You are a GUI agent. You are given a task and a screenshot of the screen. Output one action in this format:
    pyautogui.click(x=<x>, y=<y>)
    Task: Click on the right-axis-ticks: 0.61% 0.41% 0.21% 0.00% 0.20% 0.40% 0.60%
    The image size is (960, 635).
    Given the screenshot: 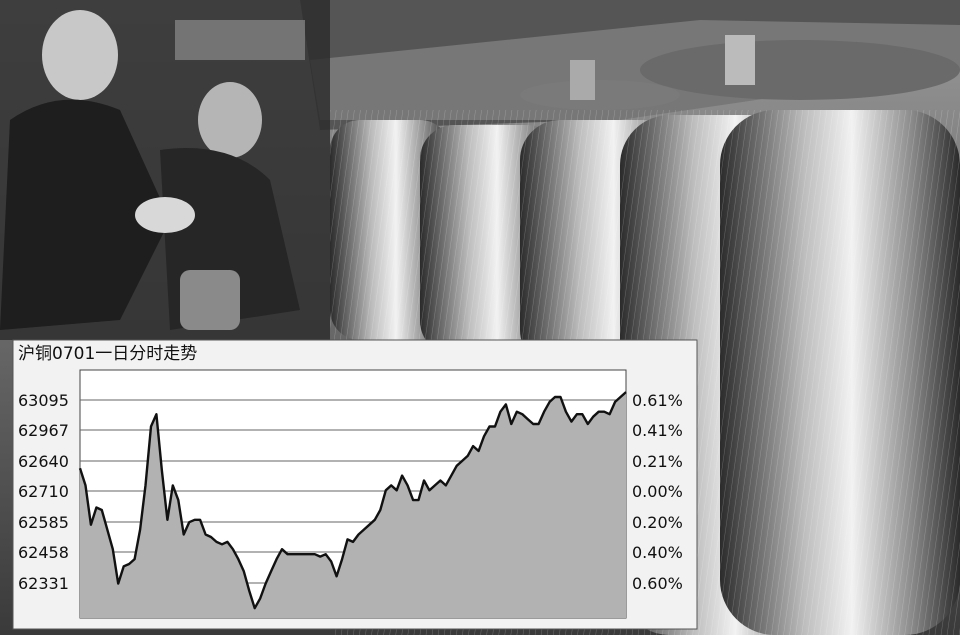 What is the action you would take?
    pyautogui.click(x=657, y=492)
    